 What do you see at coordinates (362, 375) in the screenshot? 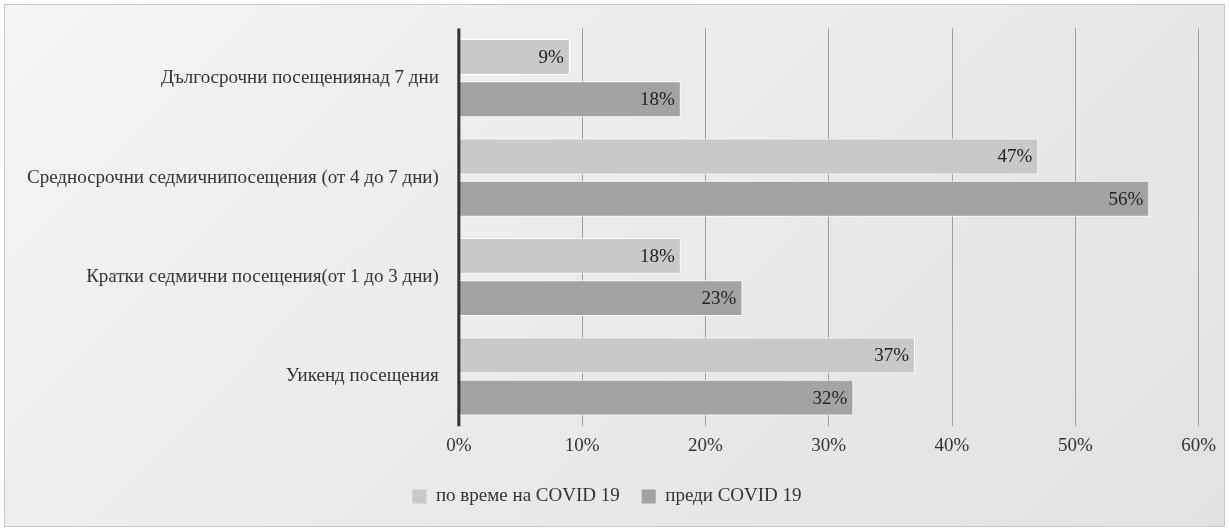
I see `y-tick-label: Уикенд посещения` at bounding box center [362, 375].